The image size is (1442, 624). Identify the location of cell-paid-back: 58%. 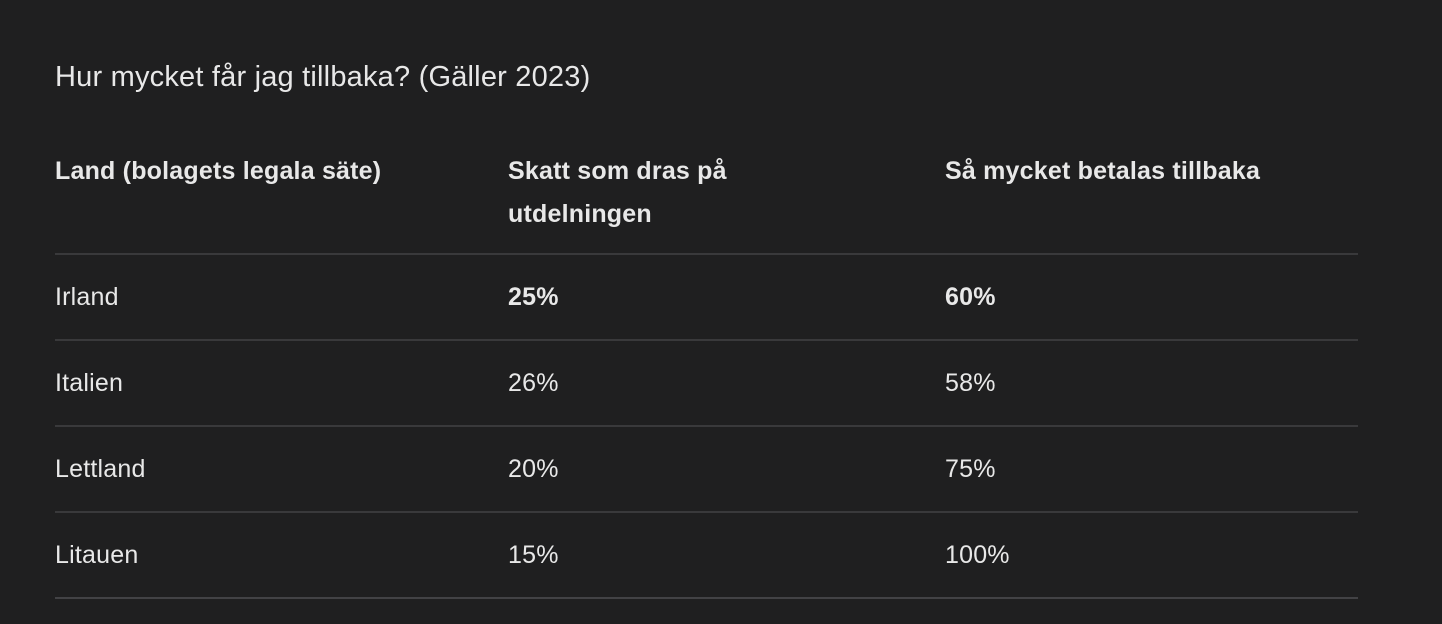
(970, 383).